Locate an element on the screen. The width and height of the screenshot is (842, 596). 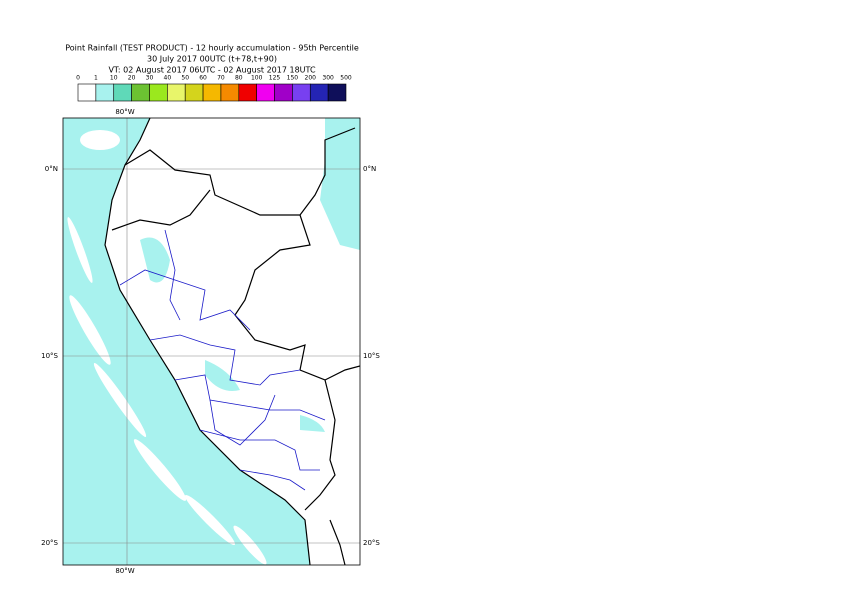
subtitle: 30 July 2017 00UTC (t+78,t+90) is located at coordinates (212, 59).